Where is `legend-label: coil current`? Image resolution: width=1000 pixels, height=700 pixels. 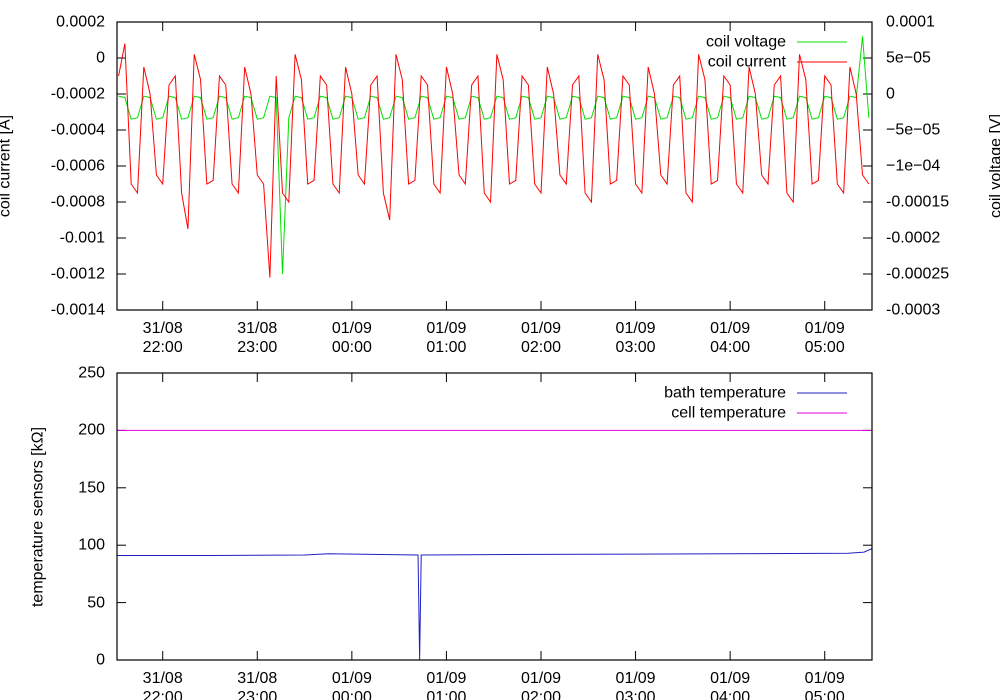
legend-label: coil current is located at coordinates (746, 62).